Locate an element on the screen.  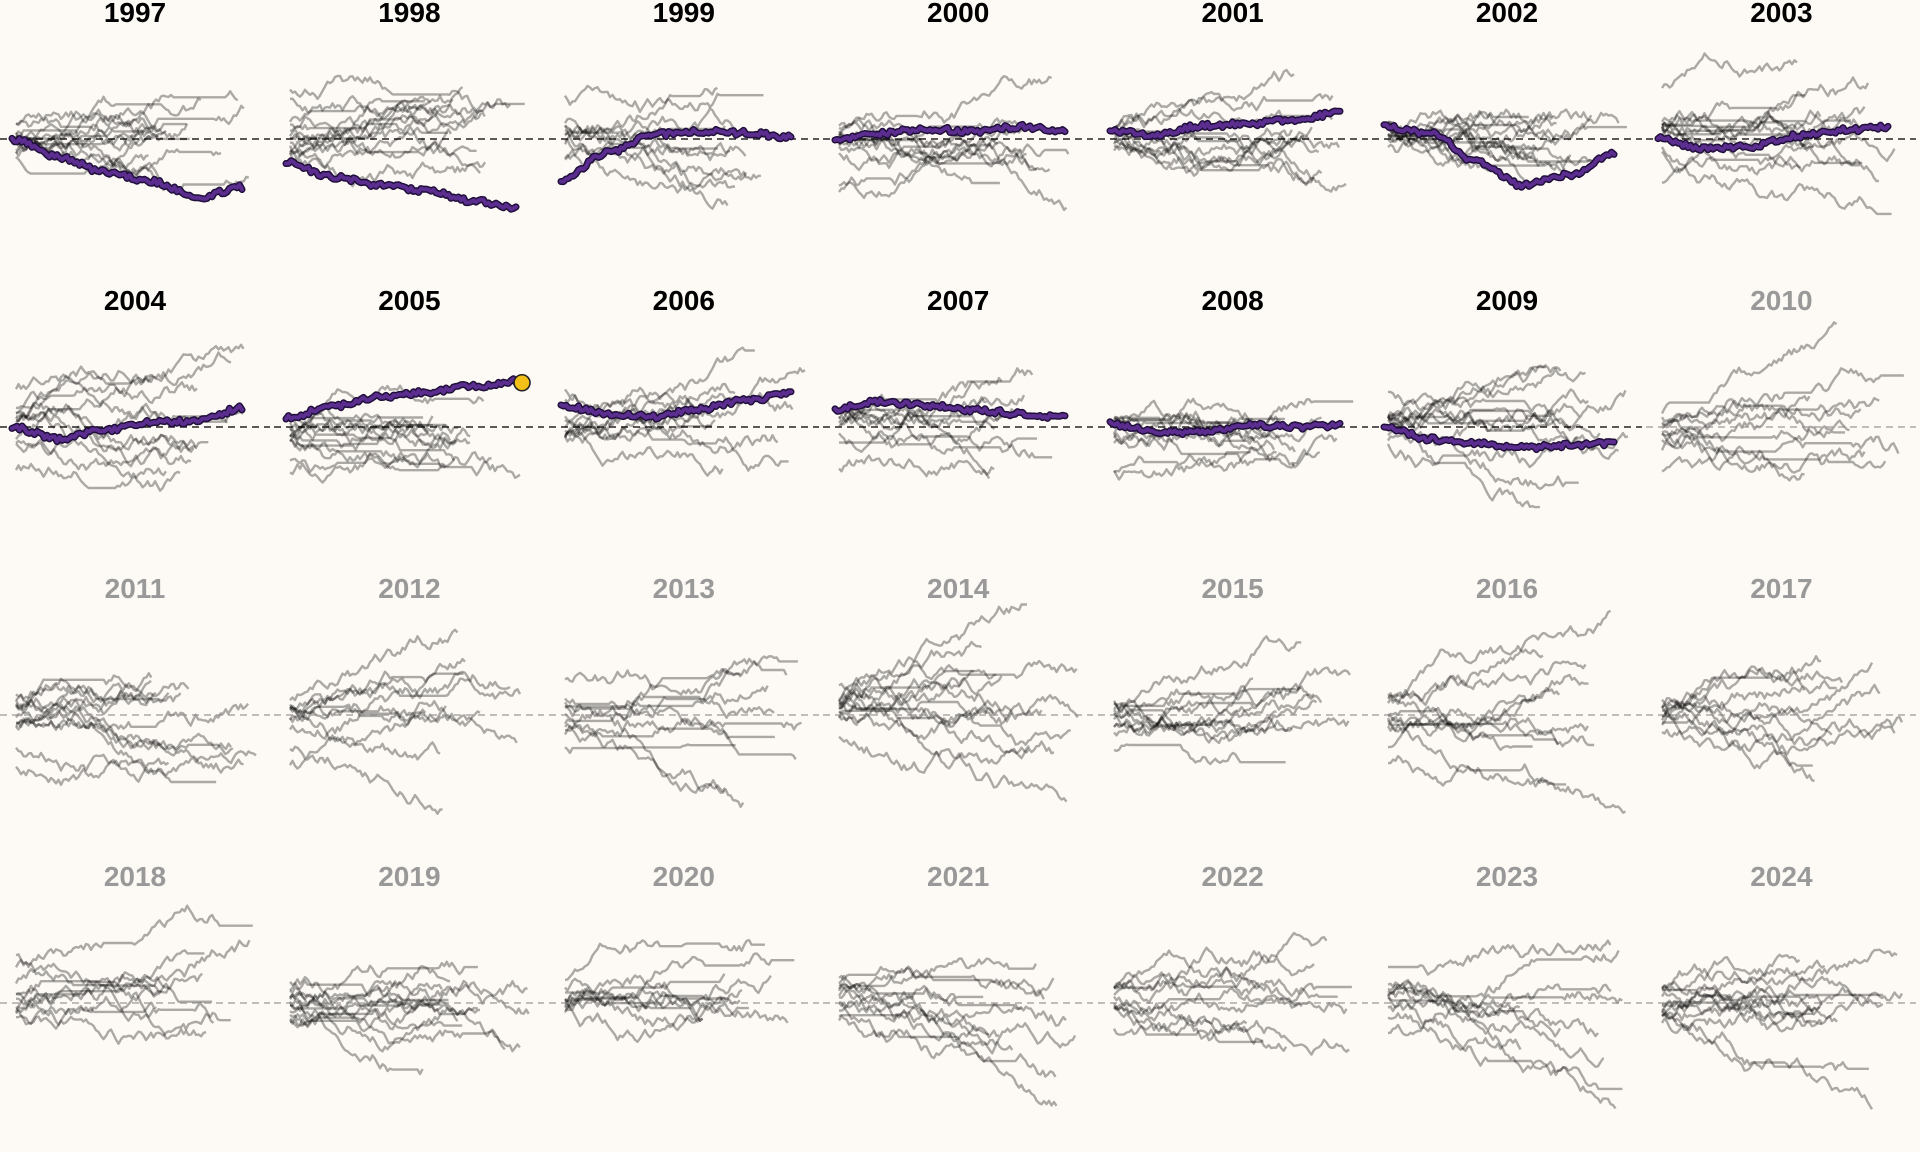
panel-title: 2014 is located at coordinates (958, 588).